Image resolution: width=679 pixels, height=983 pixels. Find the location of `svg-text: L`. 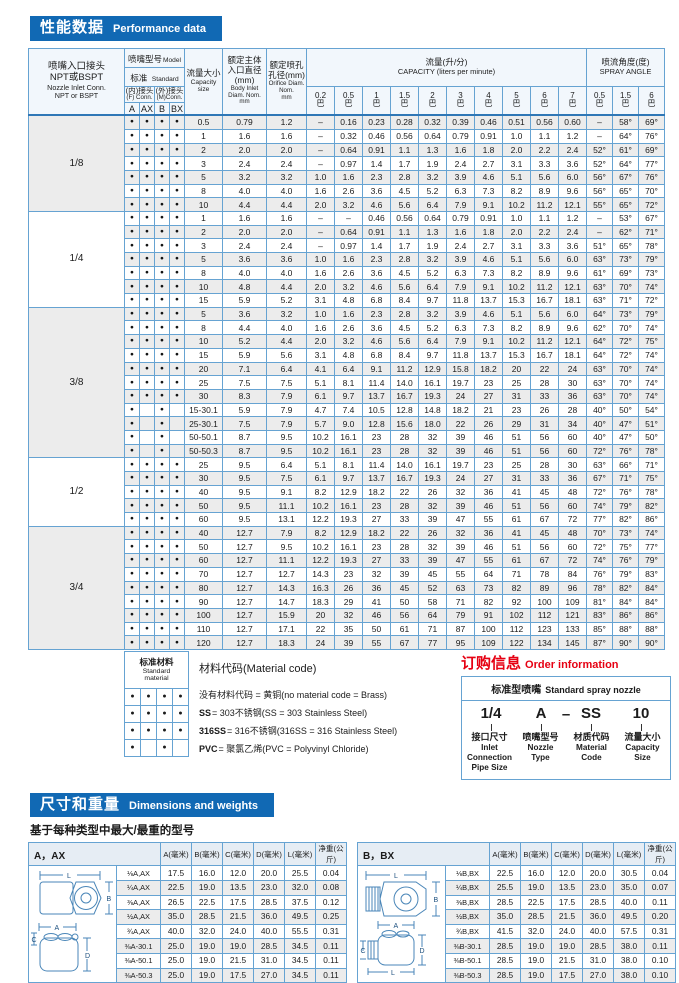

svg-text: L is located at coordinates (69, 876).